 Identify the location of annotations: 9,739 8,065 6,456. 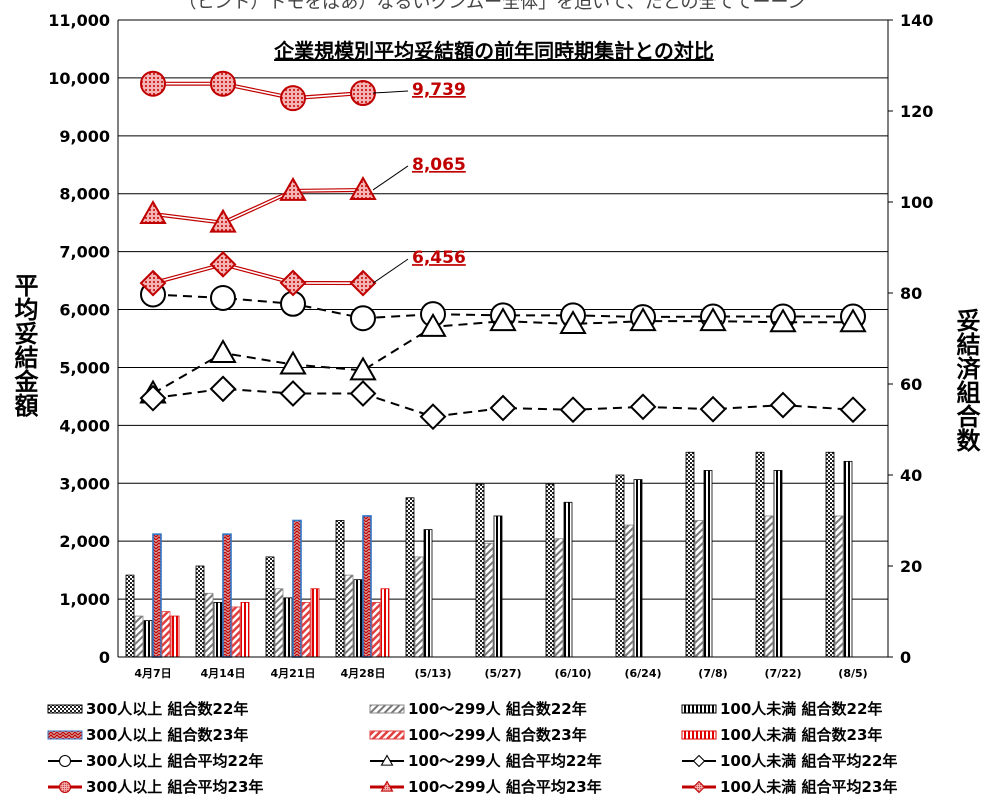
(419, 182).